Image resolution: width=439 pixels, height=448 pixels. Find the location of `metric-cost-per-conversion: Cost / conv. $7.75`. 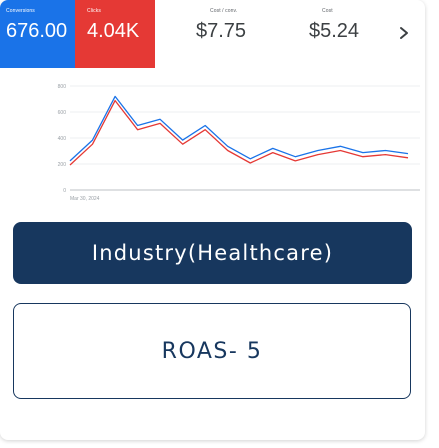

metric-cost-per-conversion: Cost / conv. $7.75 is located at coordinates (217, 34).